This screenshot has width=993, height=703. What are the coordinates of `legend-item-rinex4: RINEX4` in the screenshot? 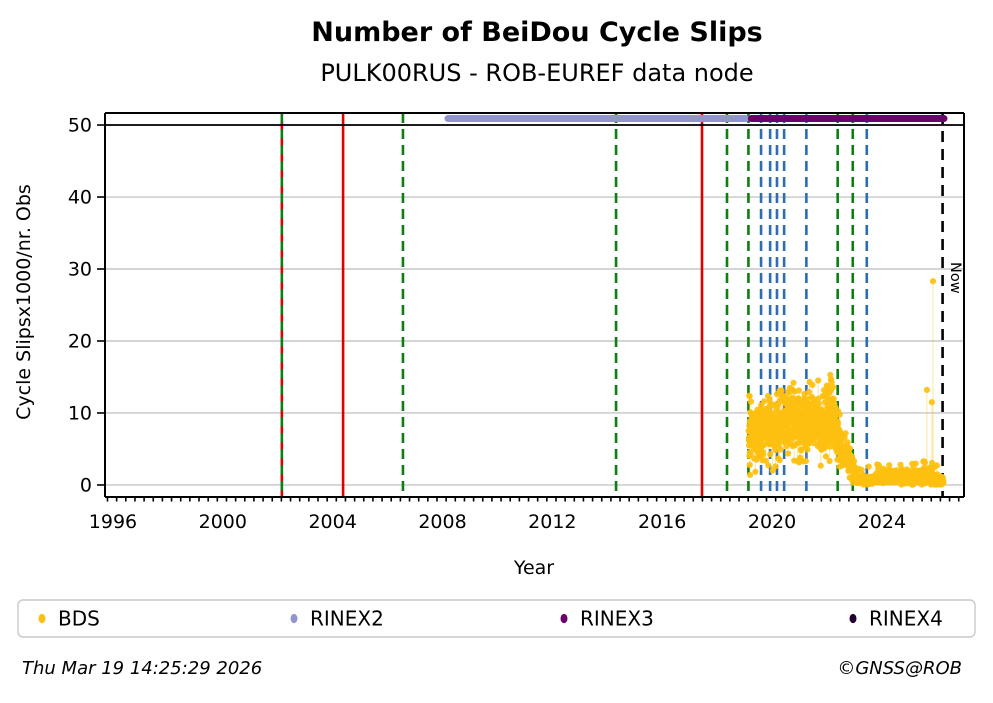 It's located at (896, 619).